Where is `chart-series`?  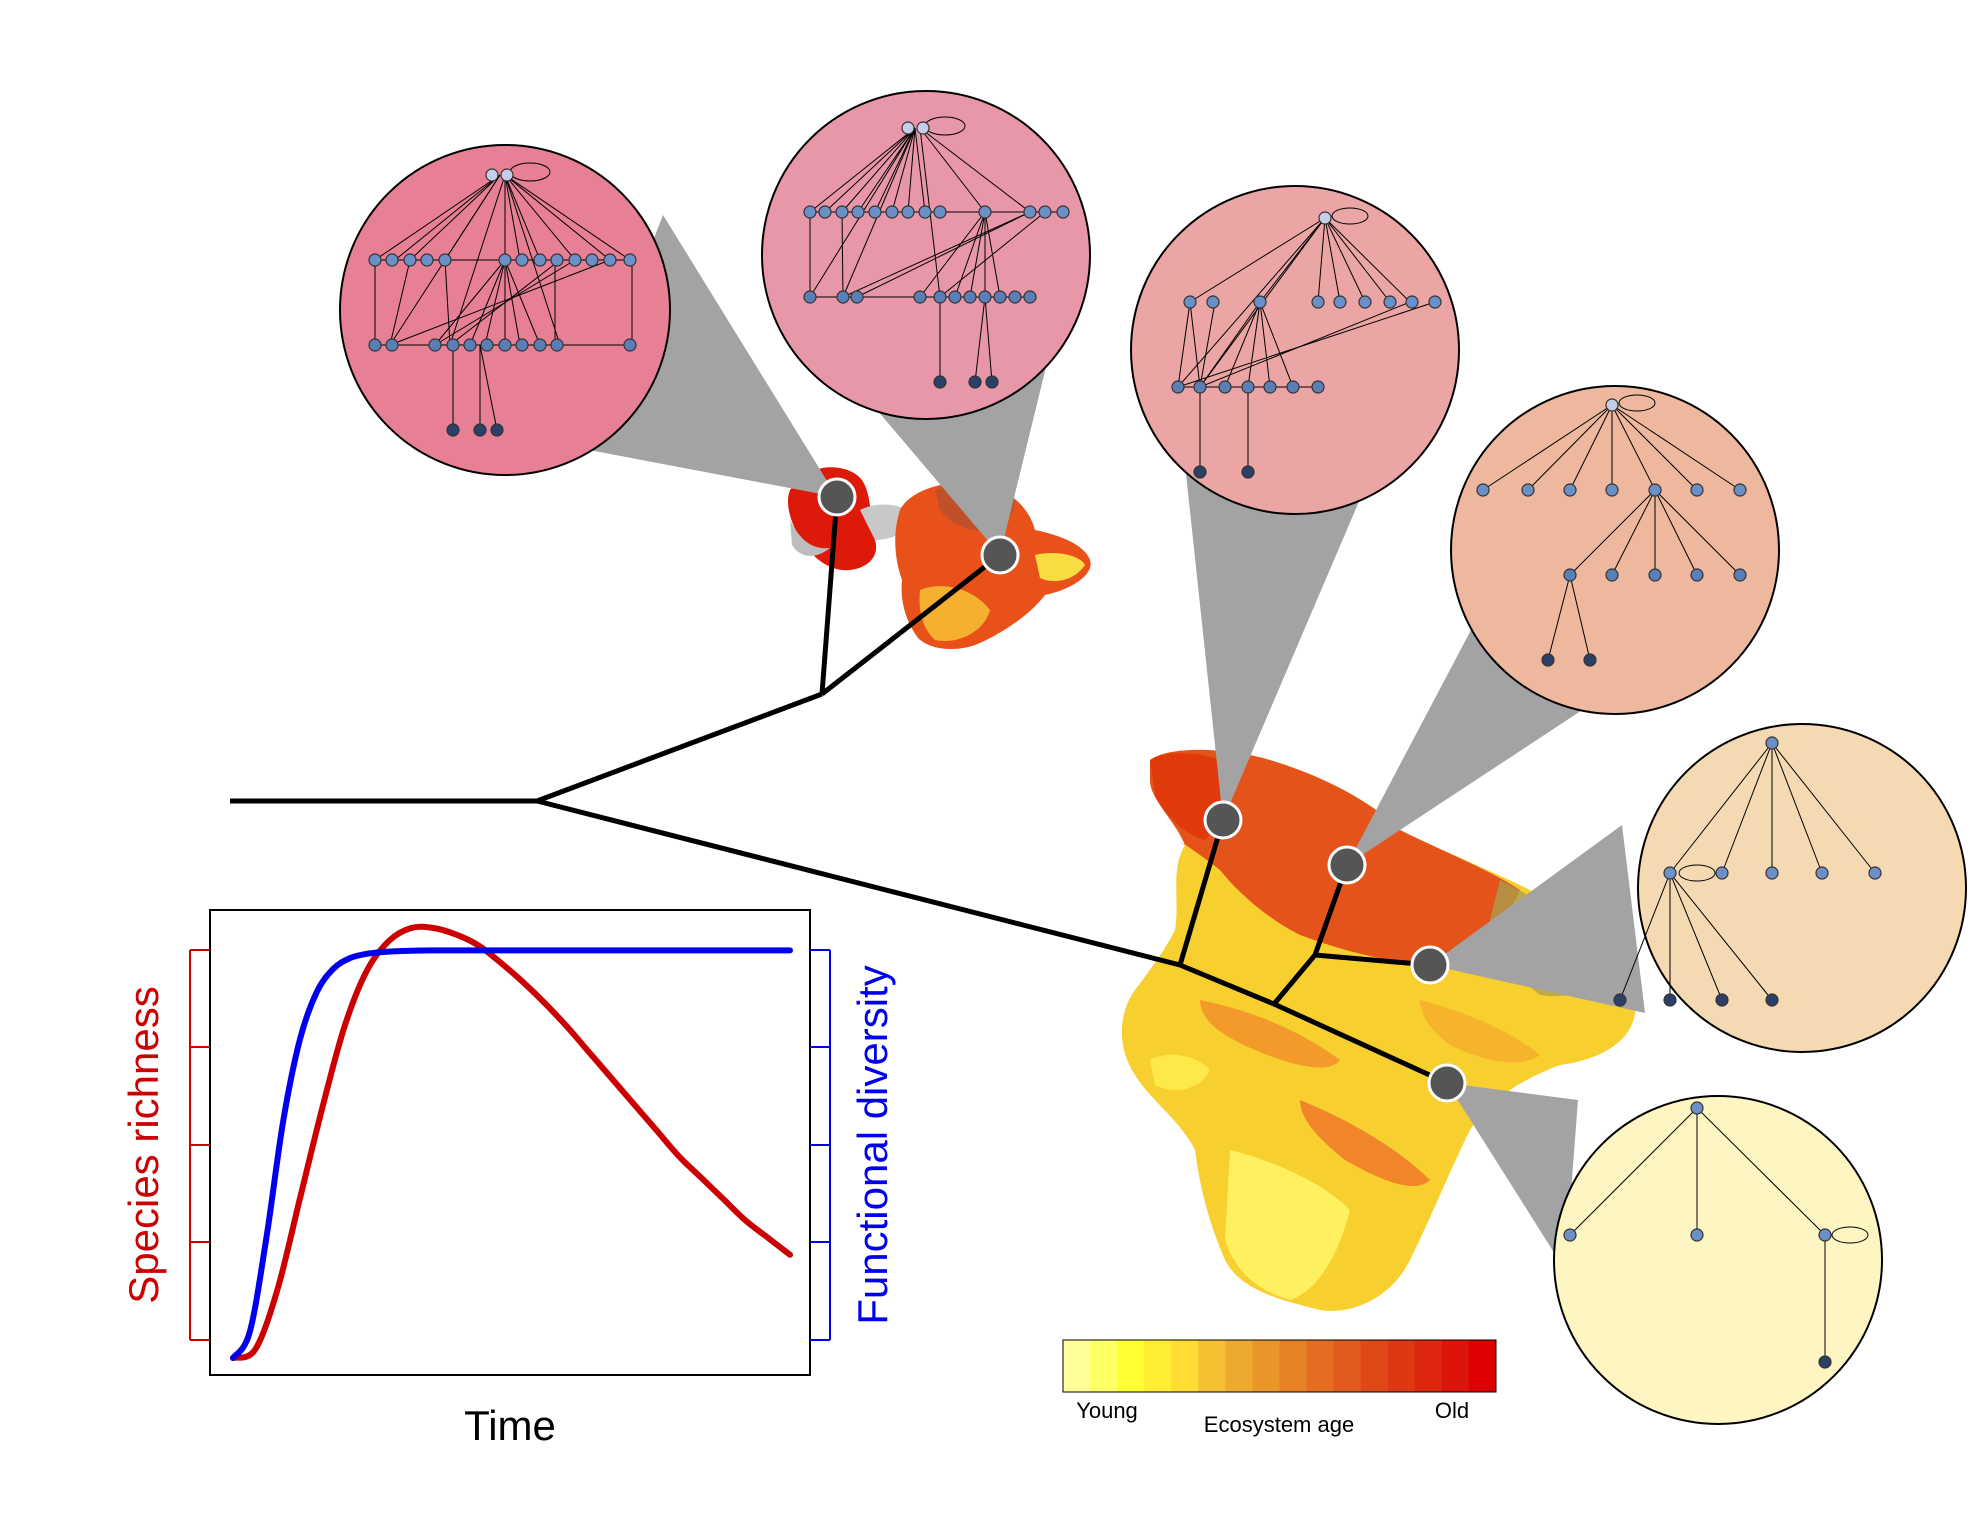
chart-series is located at coordinates (511, 1142).